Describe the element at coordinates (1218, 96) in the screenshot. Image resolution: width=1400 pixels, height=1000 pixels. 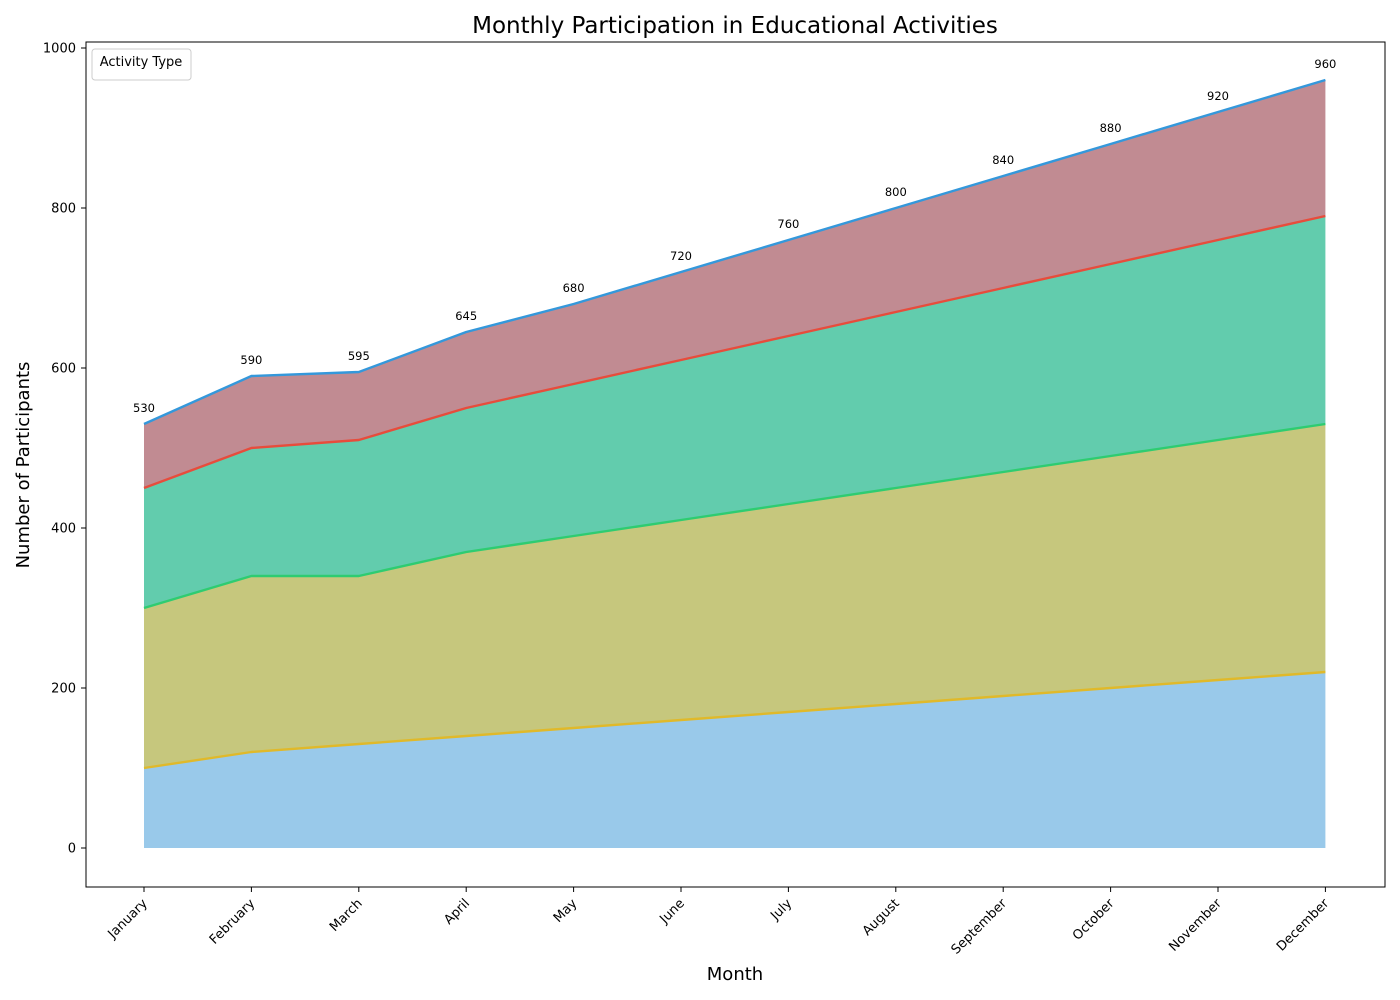
I see `total-label-november: 920` at that location.